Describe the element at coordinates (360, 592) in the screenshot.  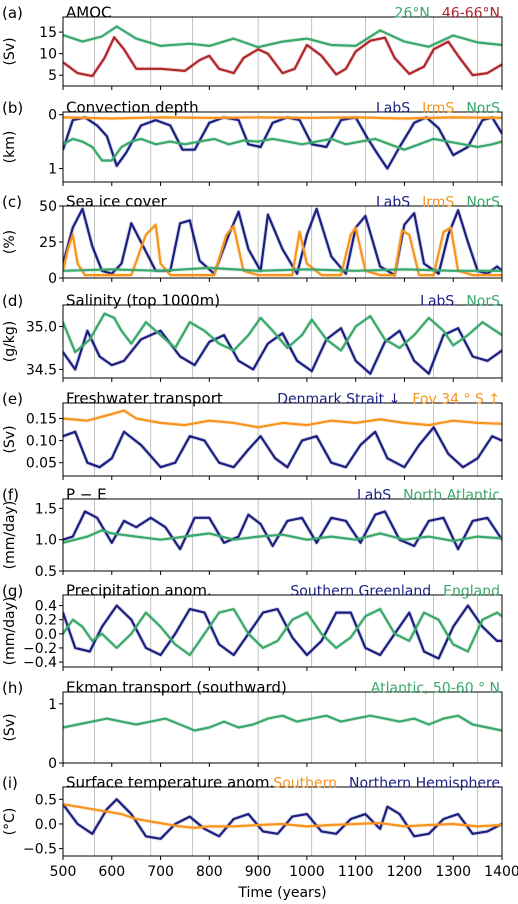
I see `legend-entry: Southern Greenland` at that location.